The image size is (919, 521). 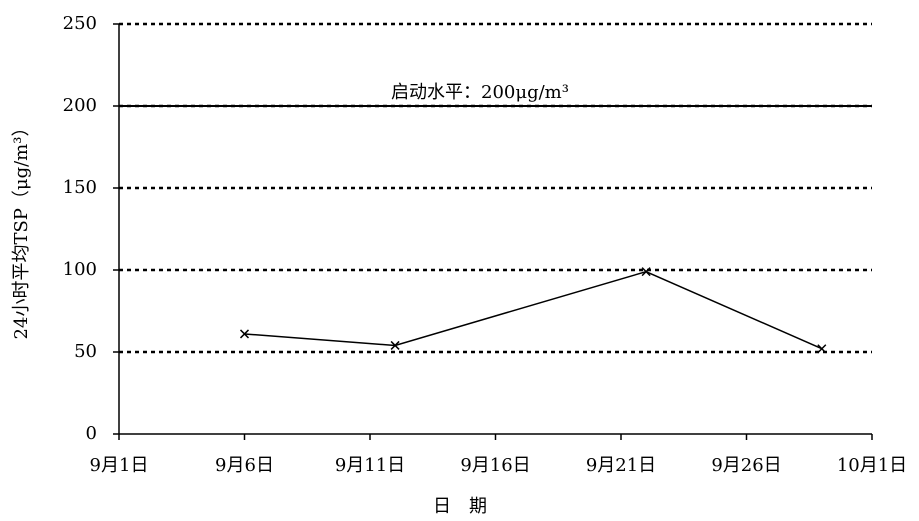 I want to click on y-tick-label: 150, so click(x=80, y=187).